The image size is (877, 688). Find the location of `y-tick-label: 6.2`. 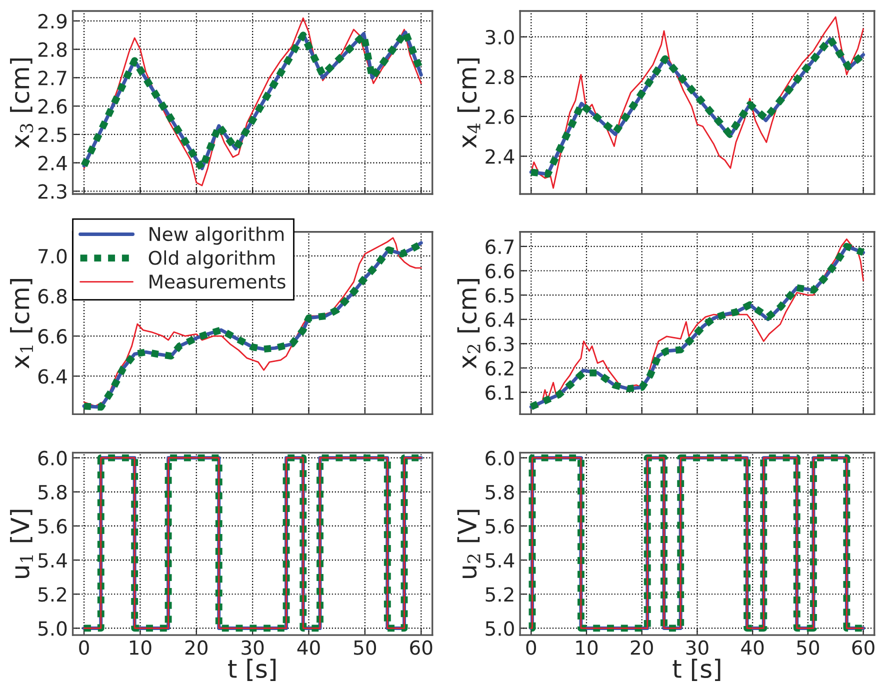

y-tick-label: 6.2 is located at coordinates (500, 368).